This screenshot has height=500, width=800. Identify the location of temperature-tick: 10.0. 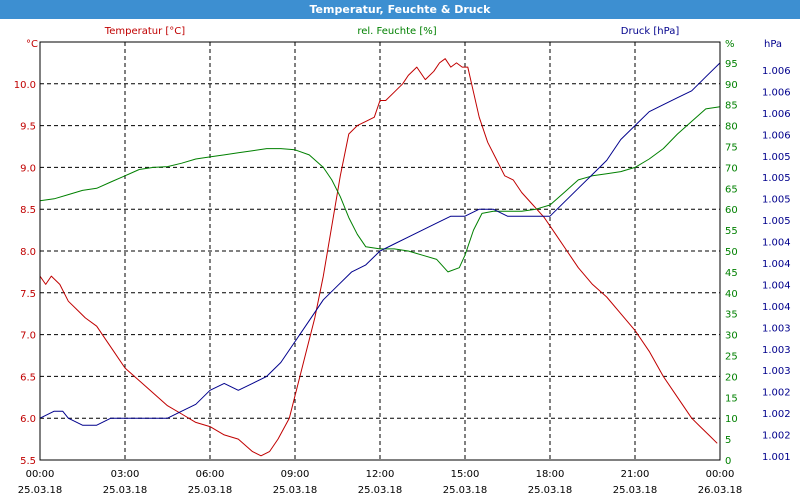
(25, 85).